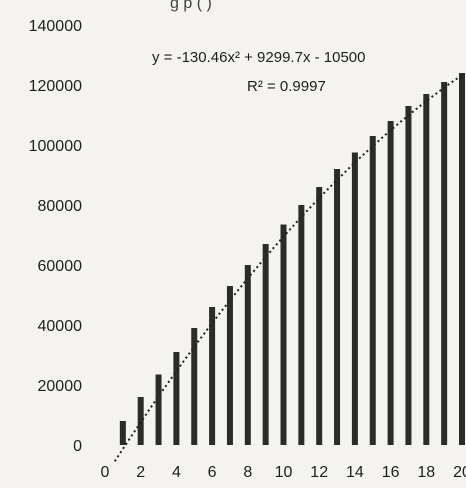 The width and height of the screenshot is (466, 488). What do you see at coordinates (55, 146) in the screenshot?
I see `y-tick-label: 100000` at bounding box center [55, 146].